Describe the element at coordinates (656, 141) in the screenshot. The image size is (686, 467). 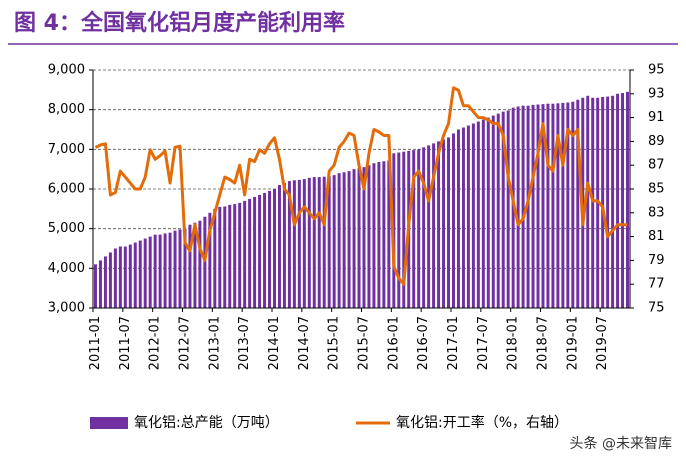
I see `y2-tick-label: 89` at that location.